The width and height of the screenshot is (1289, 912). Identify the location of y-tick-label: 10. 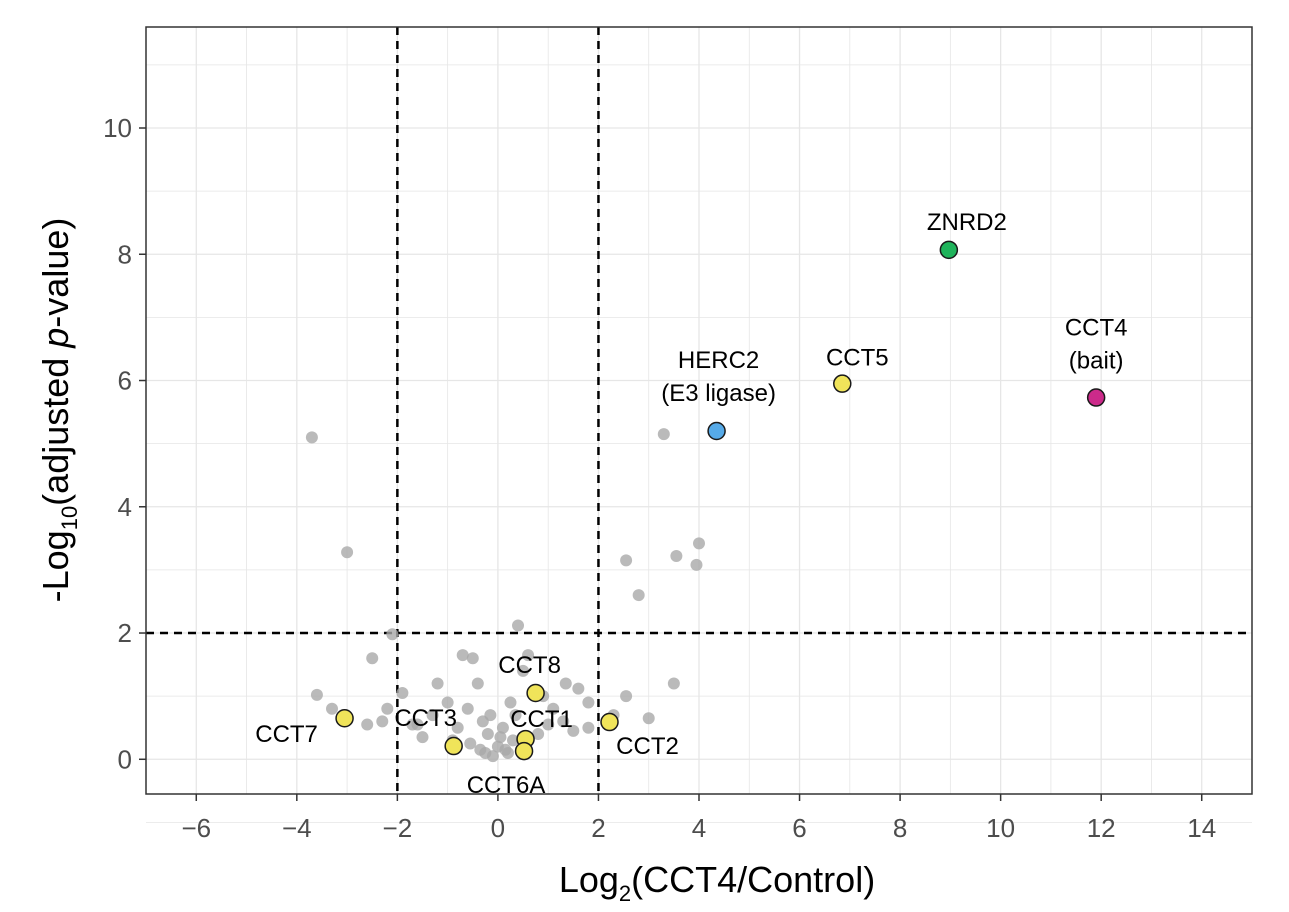
(117, 128).